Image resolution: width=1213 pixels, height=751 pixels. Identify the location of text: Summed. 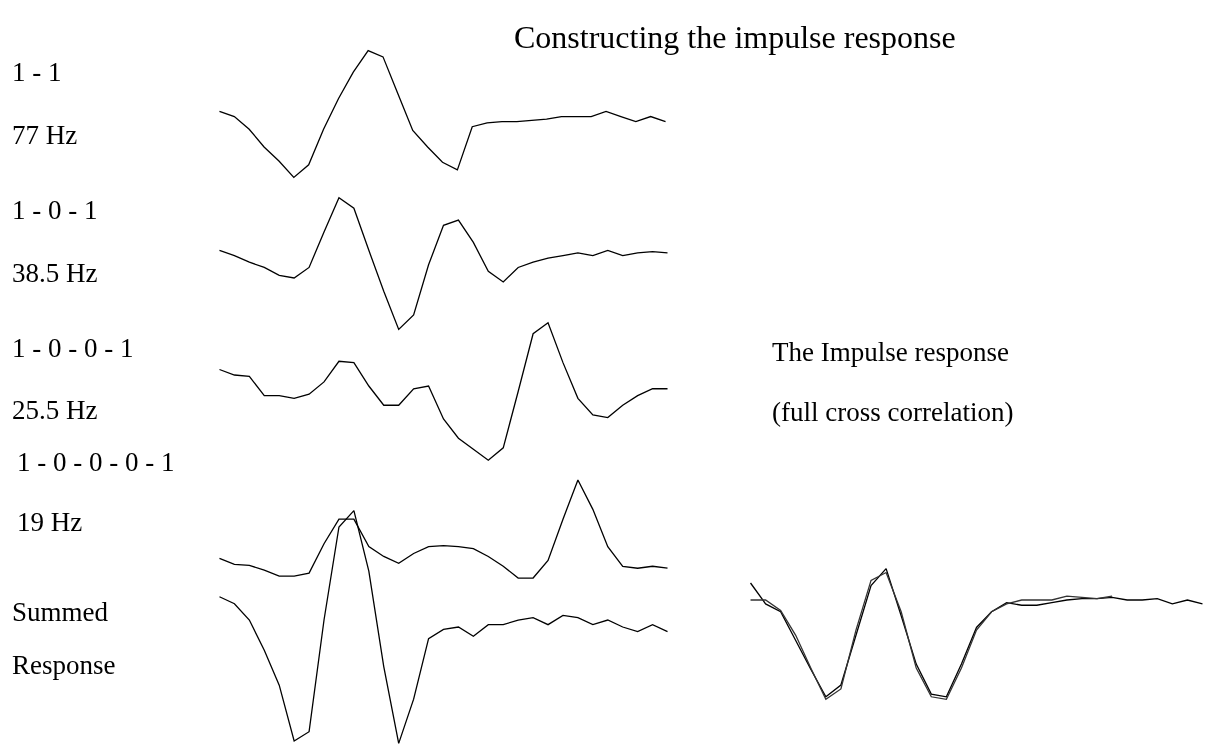
(60, 612).